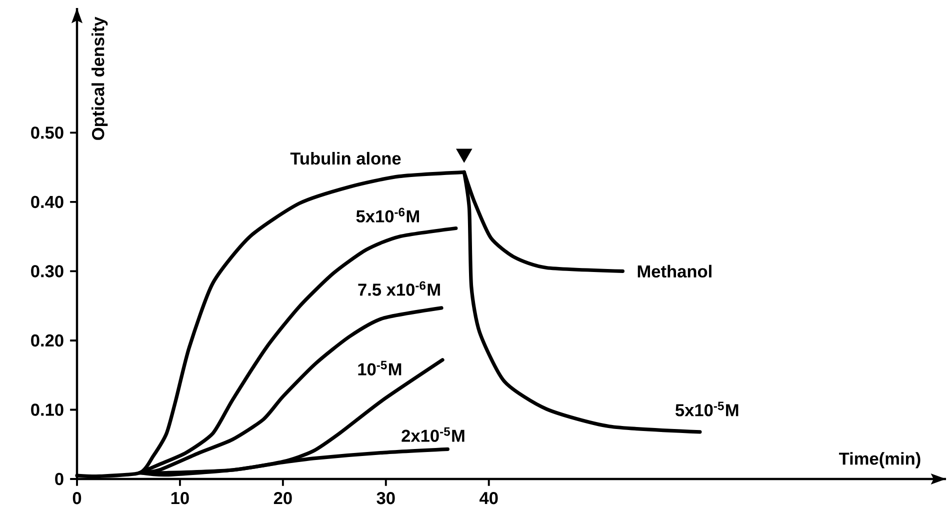  I want to click on y-tick-label: 0.10, so click(47, 410).